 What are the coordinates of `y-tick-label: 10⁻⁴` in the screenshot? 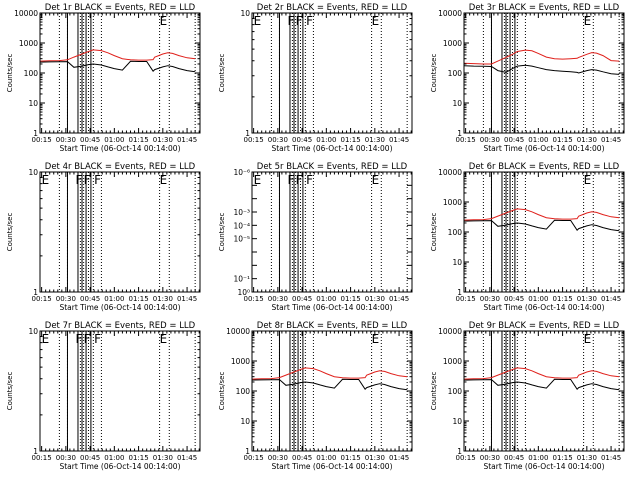 It's located at (241, 225).